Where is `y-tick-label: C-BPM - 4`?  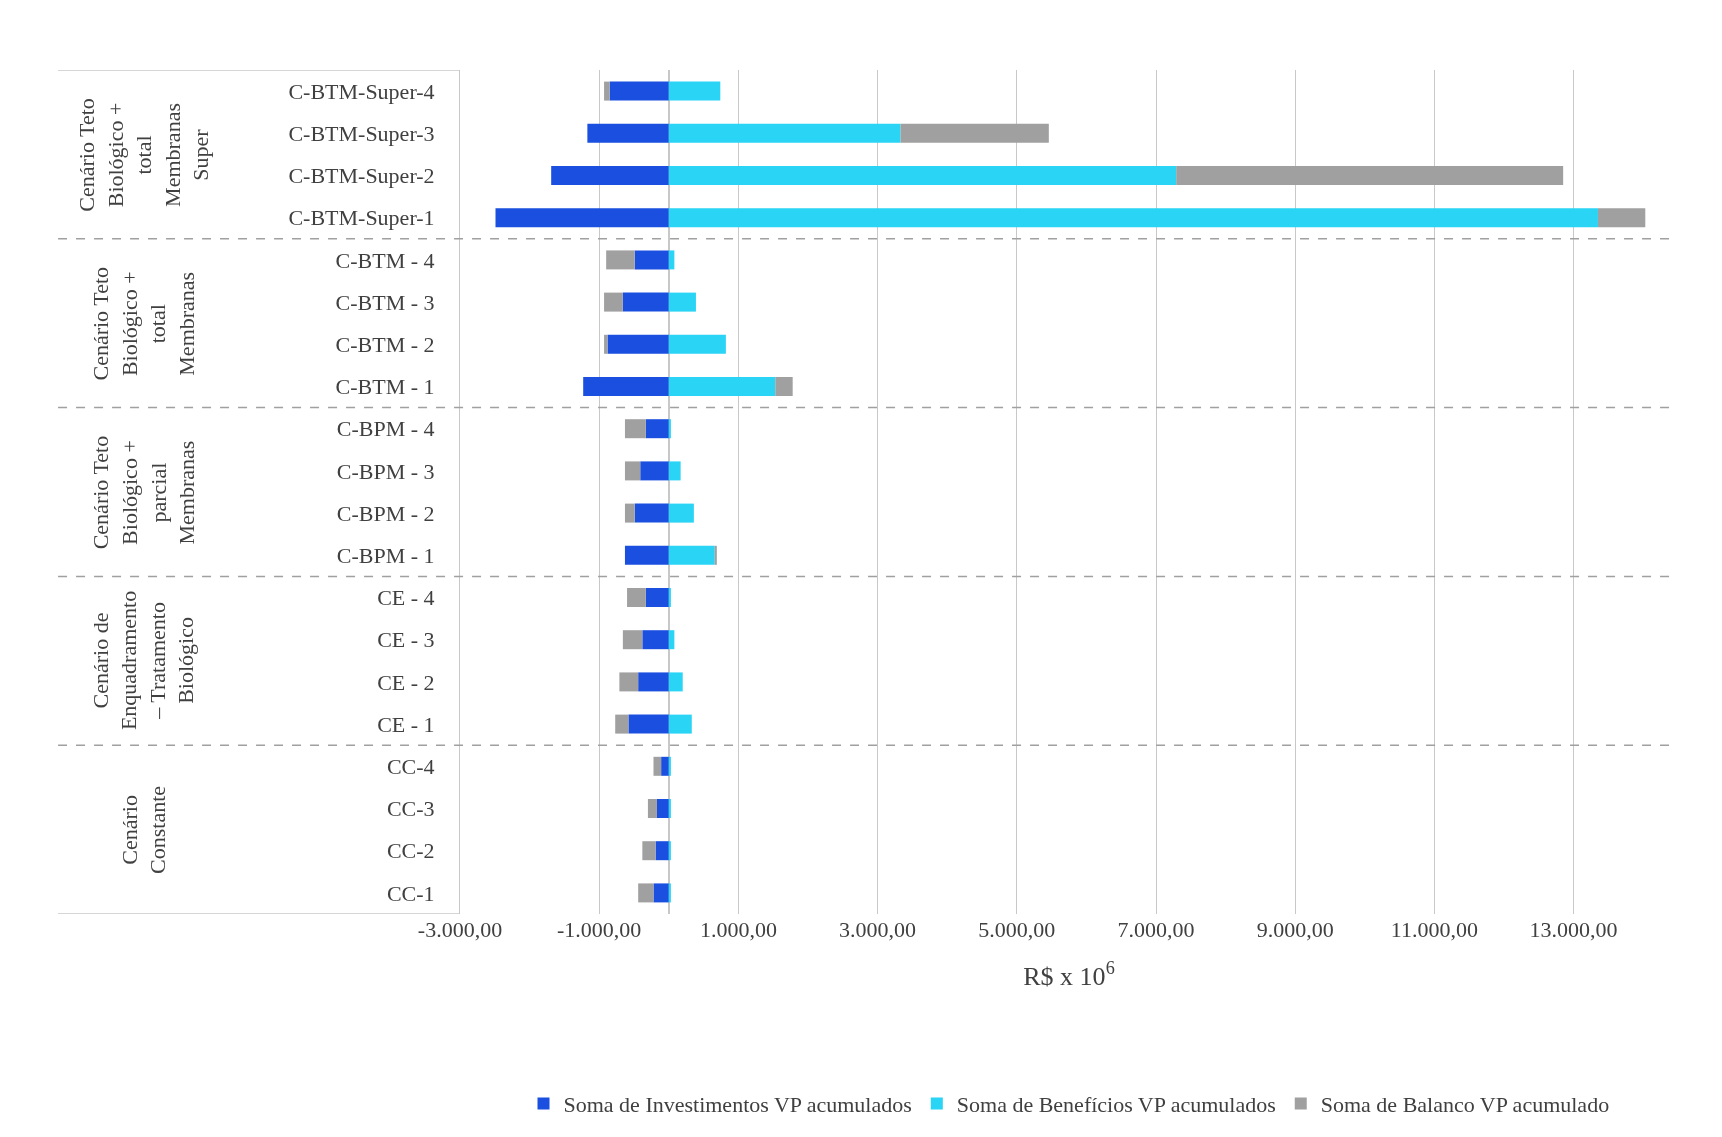
y-tick-label: C-BPM - 4 is located at coordinates (385, 429).